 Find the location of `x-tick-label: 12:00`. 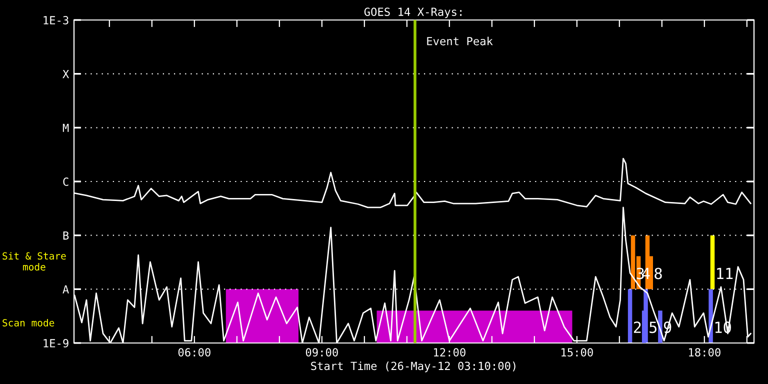

x-tick-label: 12:00 is located at coordinates (450, 352).